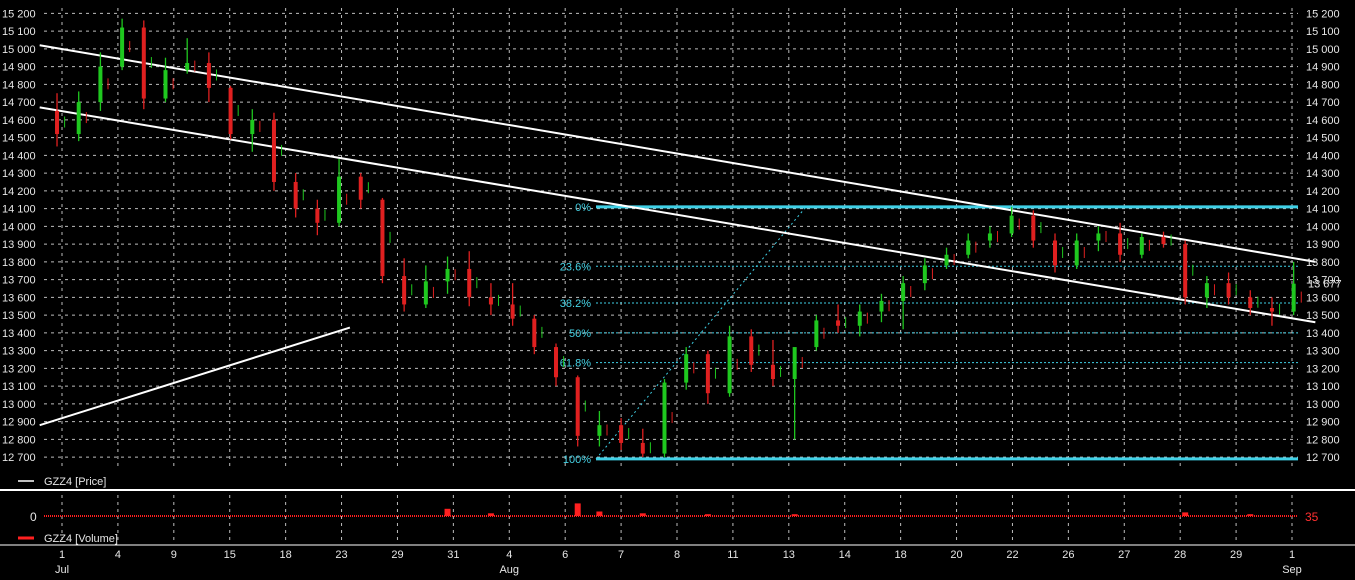  I want to click on volume-legend: GZZ4 [Volume], so click(68, 539).